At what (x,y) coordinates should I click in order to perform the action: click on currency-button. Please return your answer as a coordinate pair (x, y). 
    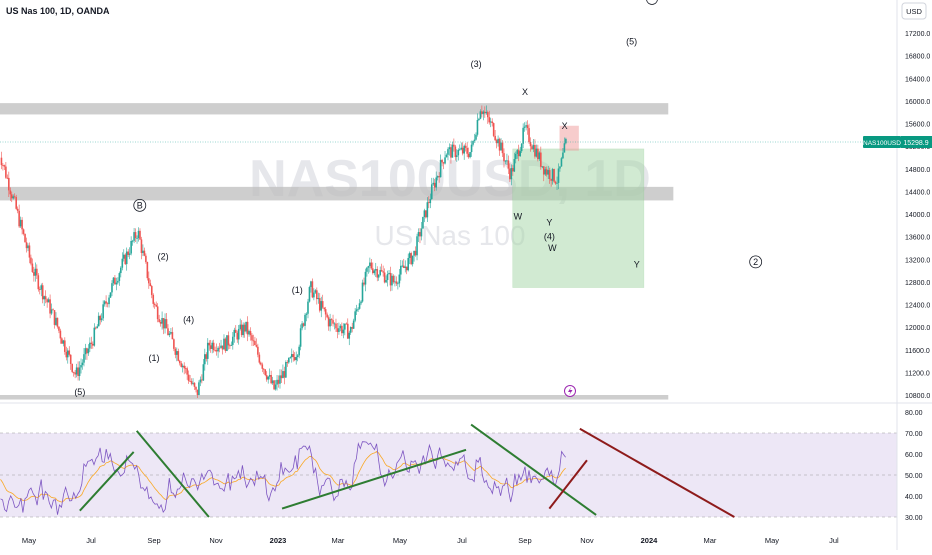
    Looking at the image, I should click on (914, 11).